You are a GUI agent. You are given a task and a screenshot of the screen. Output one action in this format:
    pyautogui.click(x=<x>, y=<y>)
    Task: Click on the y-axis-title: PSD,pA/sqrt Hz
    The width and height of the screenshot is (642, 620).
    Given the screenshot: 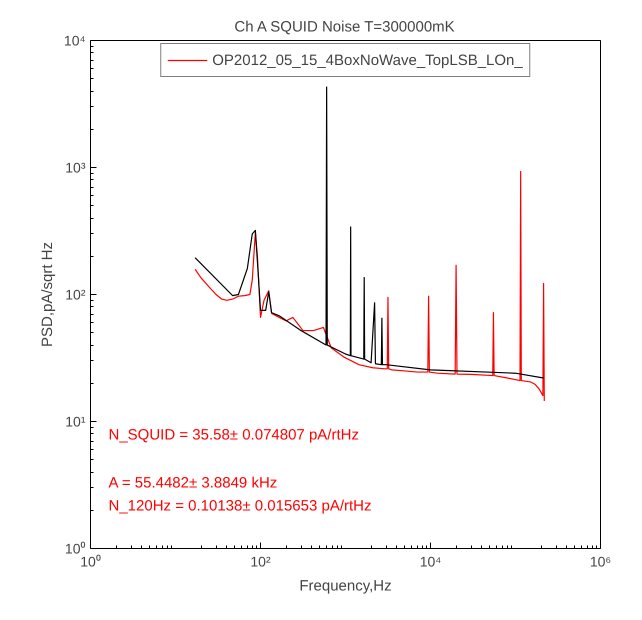 What is the action you would take?
    pyautogui.click(x=47, y=295)
    